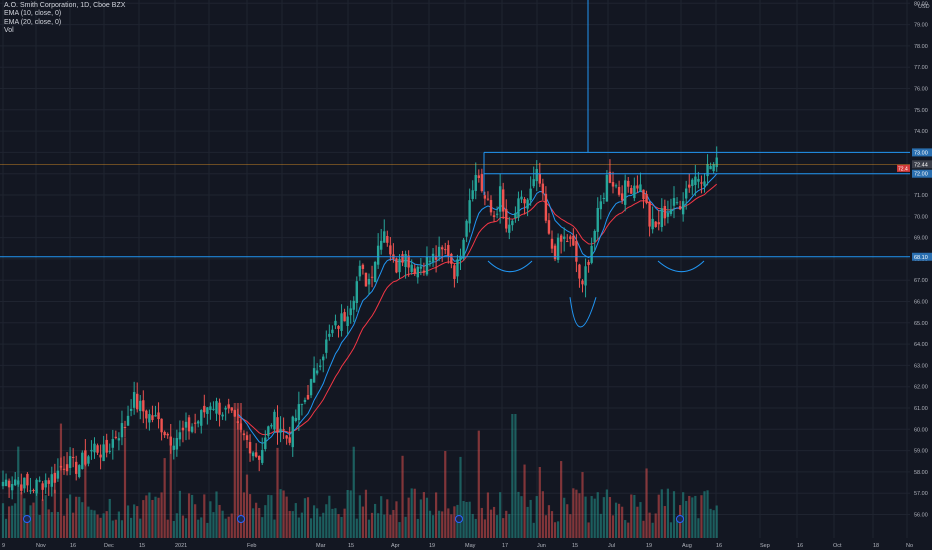 This screenshot has width=932, height=550. Describe the element at coordinates (73, 546) in the screenshot. I see `time-tick-label: 16` at that location.